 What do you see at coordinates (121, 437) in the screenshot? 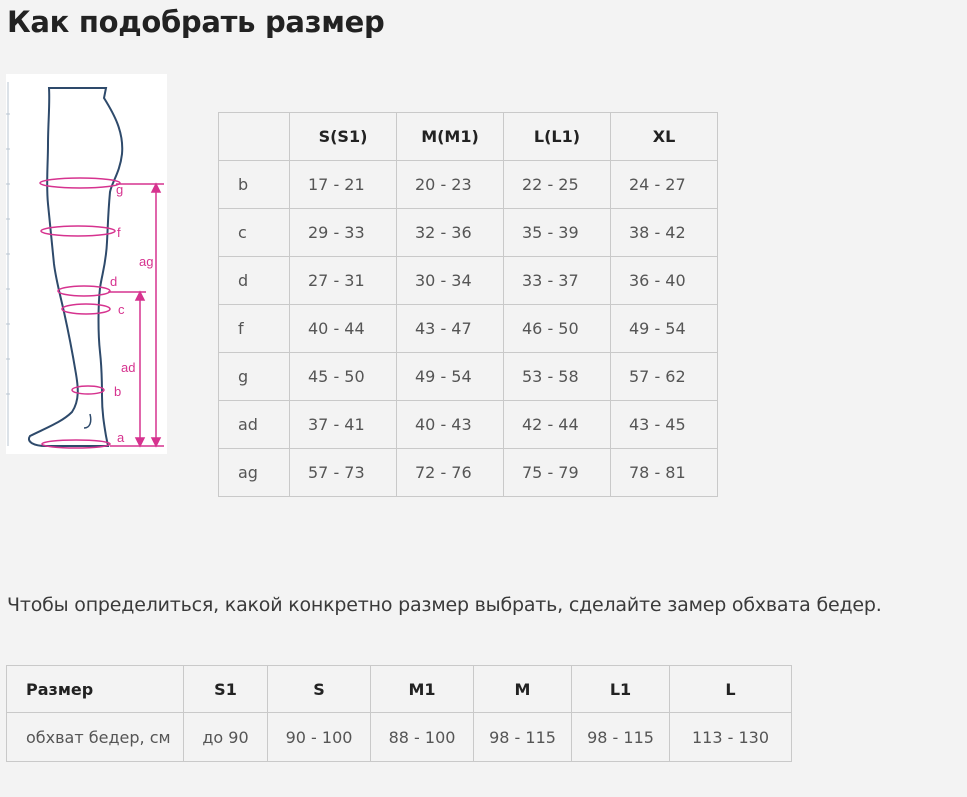
I see `label-a: a` at bounding box center [121, 437].